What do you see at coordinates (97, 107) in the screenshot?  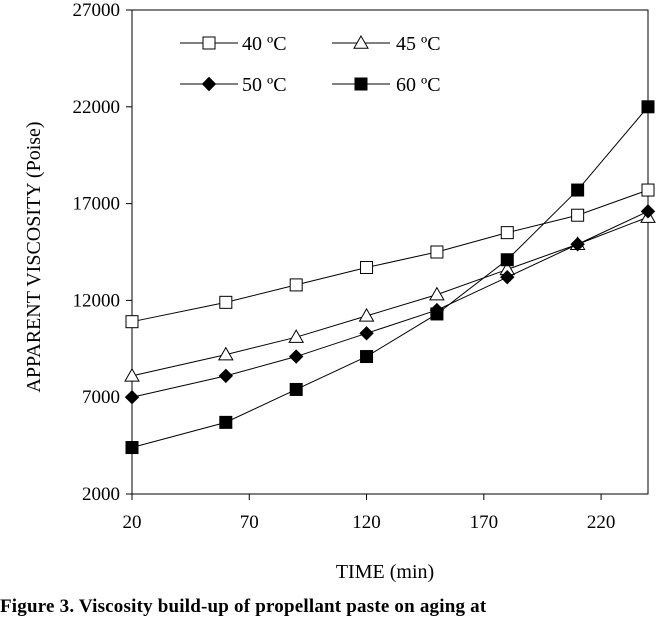 I see `y-tick-label: 22000` at bounding box center [97, 107].